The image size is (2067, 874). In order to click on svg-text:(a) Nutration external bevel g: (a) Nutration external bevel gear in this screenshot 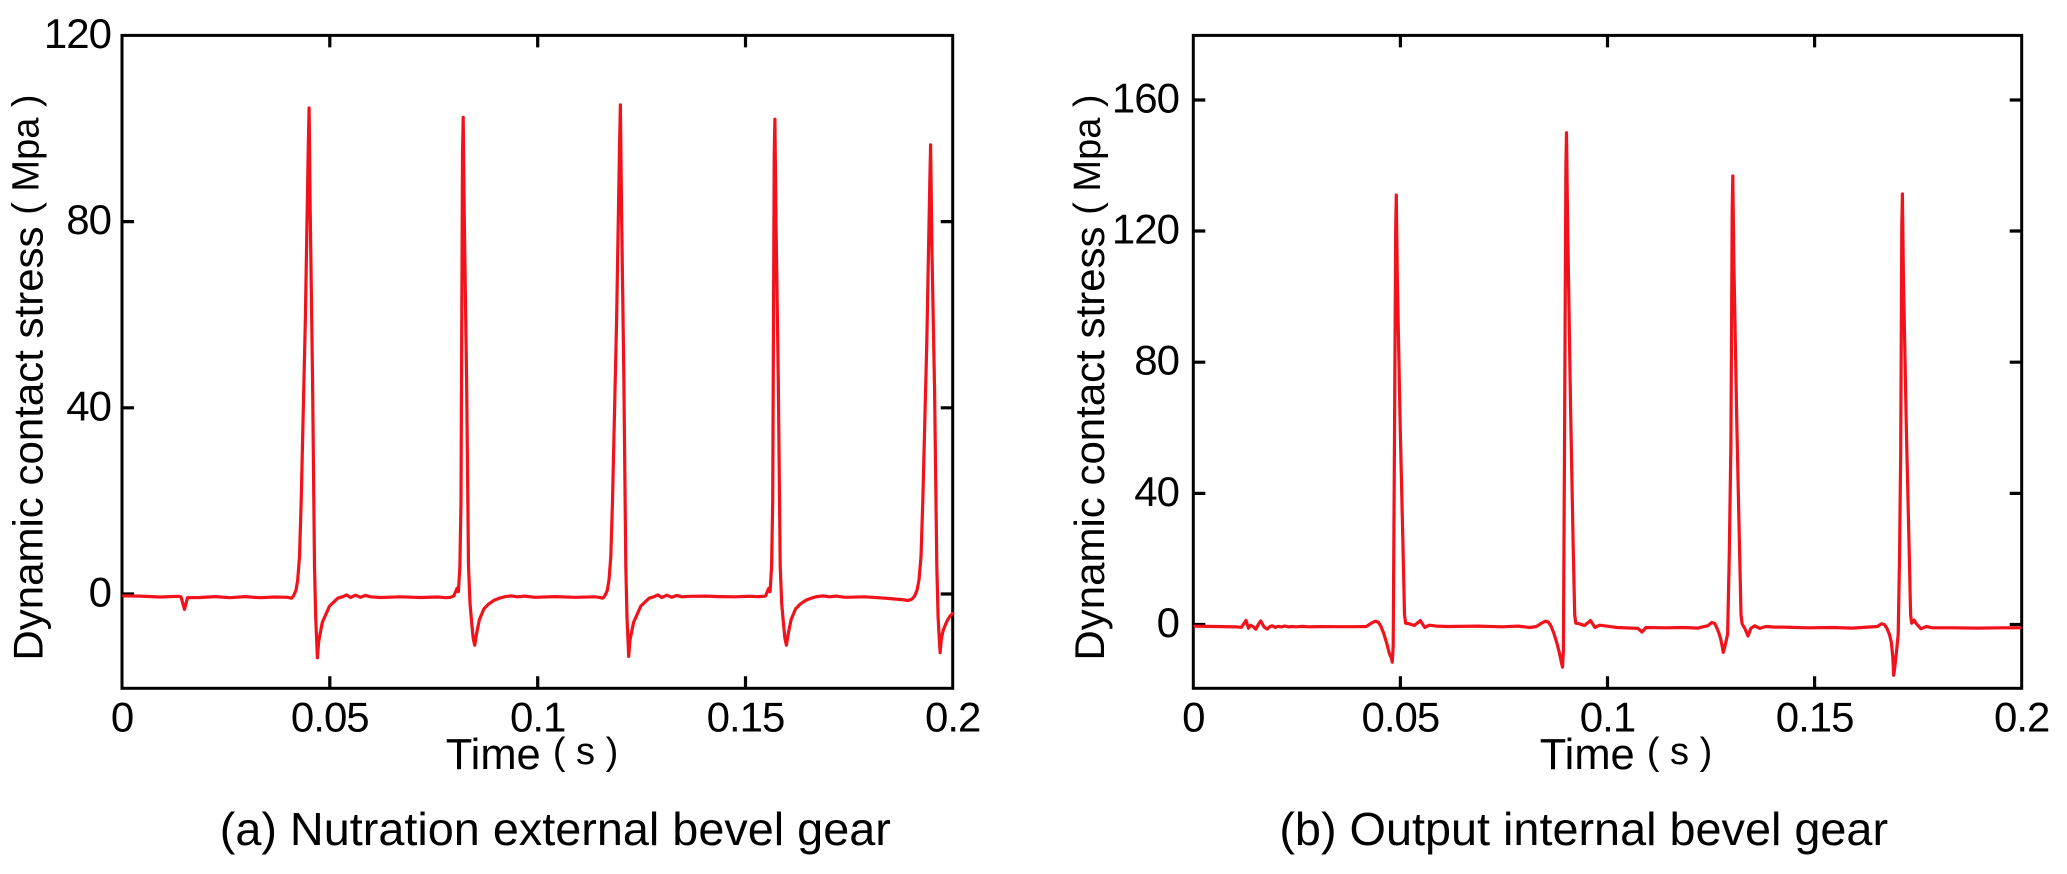, I will do `click(555, 829)`.